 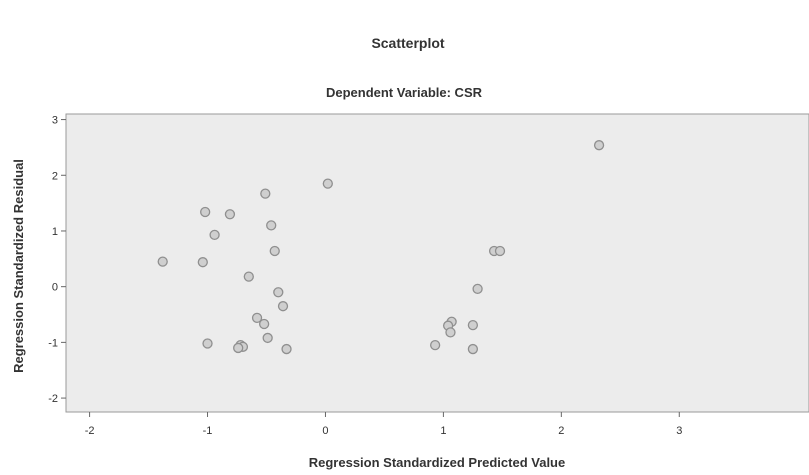 What do you see at coordinates (55, 121) in the screenshot?
I see `y-tick-label: 3` at bounding box center [55, 121].